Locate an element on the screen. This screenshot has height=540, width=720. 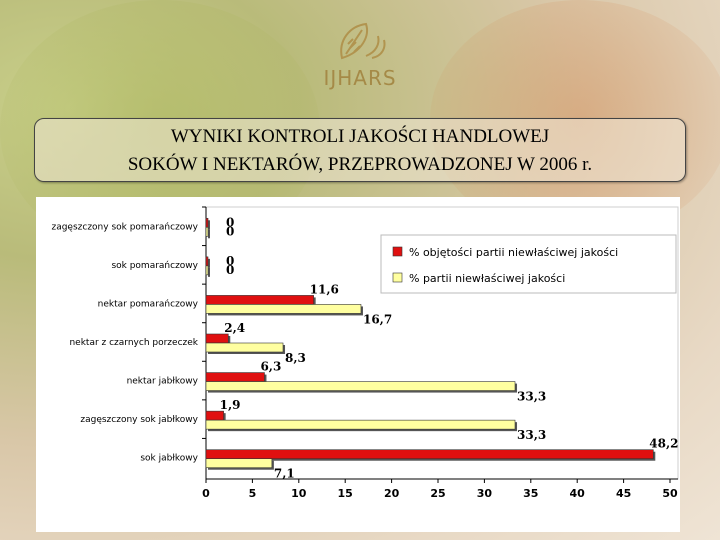
category-label: nektar z czarnych porzeczek is located at coordinates (133, 343).